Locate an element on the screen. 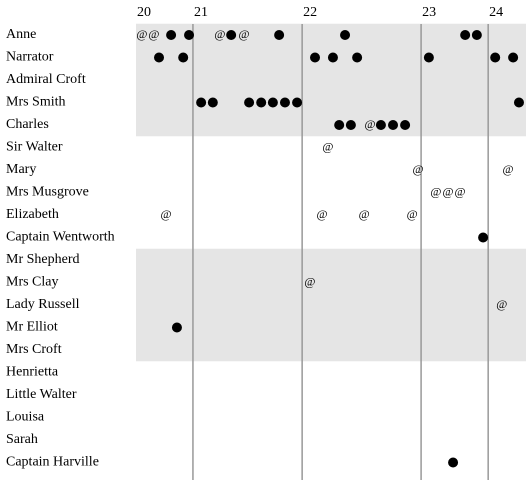  x-tick-label: 24 is located at coordinates (496, 12).